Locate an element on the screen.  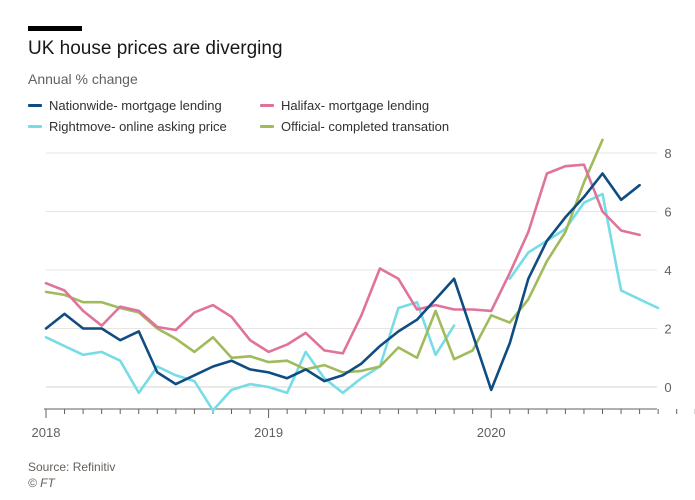
ft-top-rule is located at coordinates (55, 28).